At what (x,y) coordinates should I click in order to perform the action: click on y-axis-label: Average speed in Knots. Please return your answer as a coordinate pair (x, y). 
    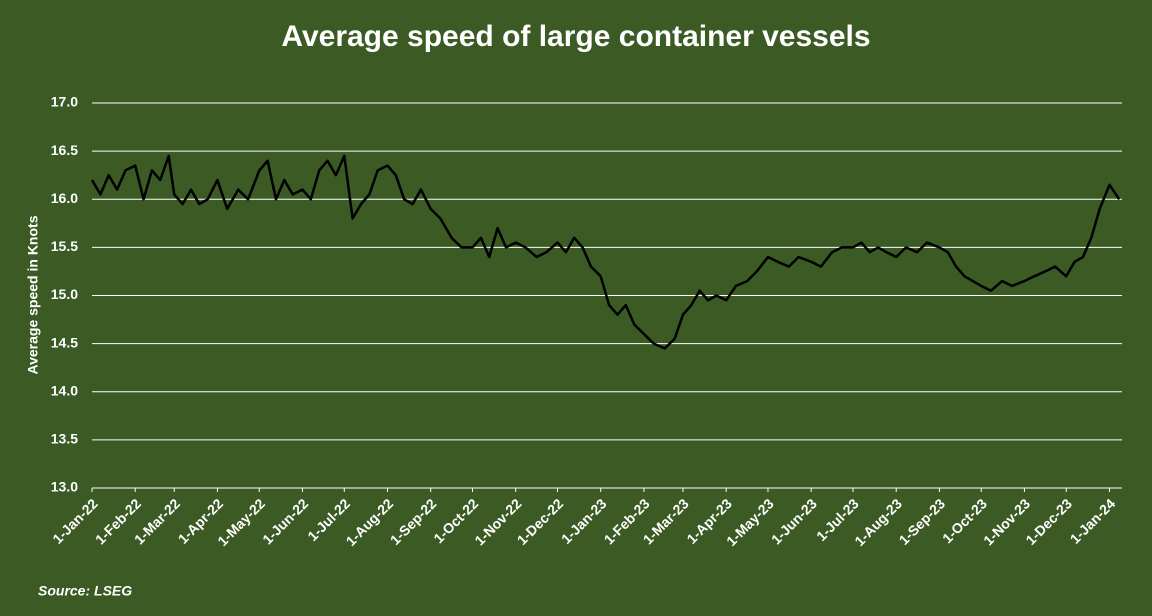
    Looking at the image, I should click on (33, 294).